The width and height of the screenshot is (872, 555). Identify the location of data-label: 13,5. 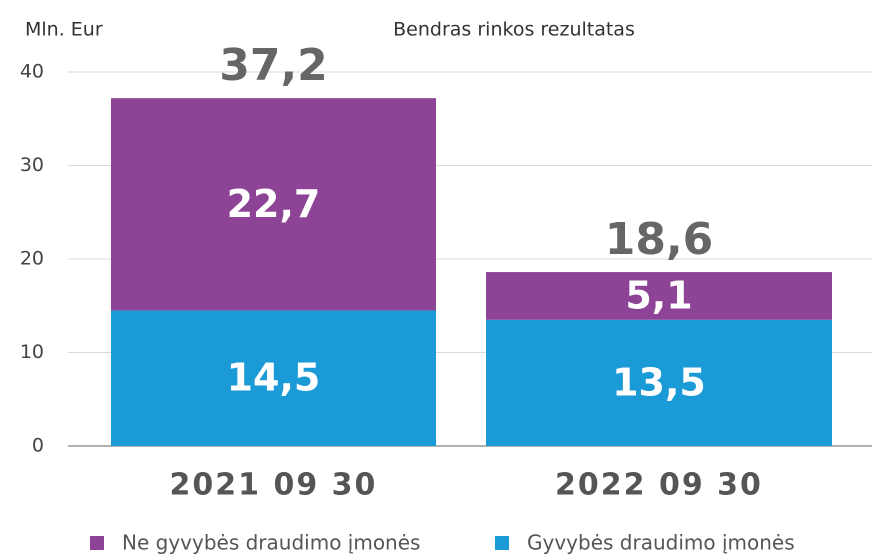
(659, 382).